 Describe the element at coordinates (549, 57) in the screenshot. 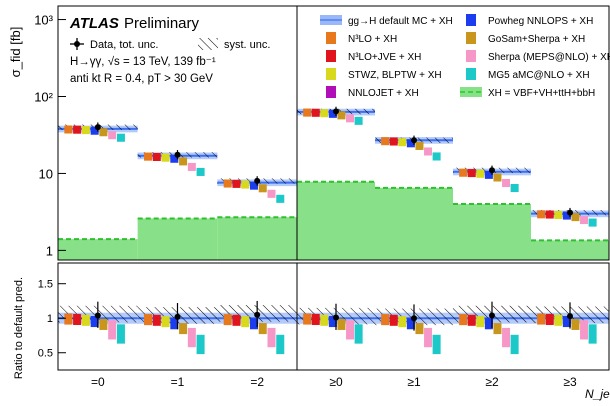

I see `legend-label: Sherpa (MEPS@NLO) + XH` at that location.